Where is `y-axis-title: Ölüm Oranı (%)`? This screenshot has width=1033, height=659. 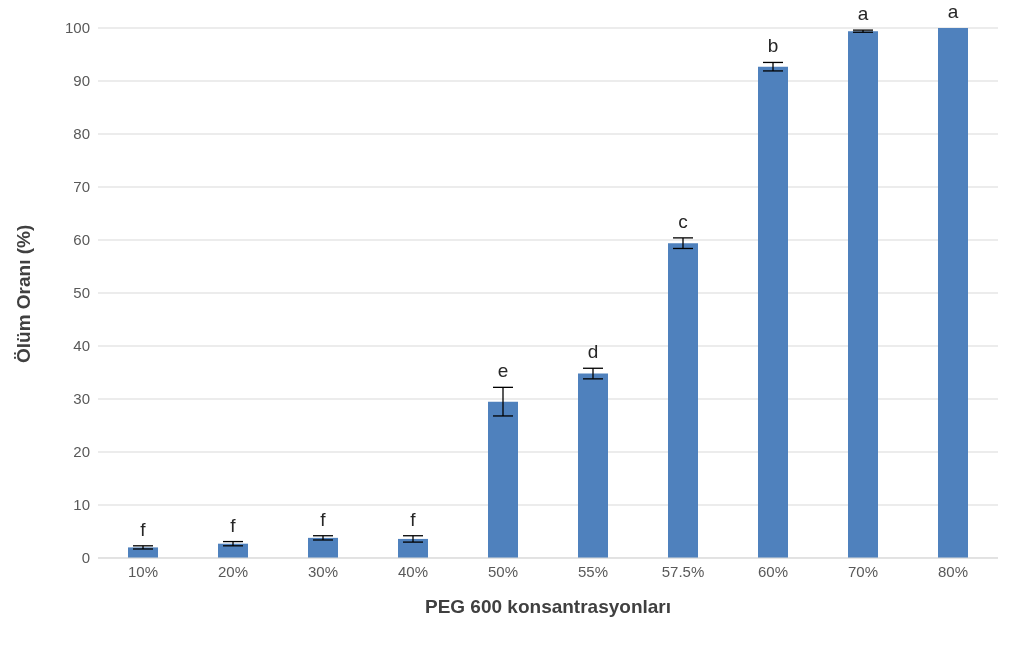
y-axis-title: Ölüm Oranı (%) is located at coordinates (23, 293).